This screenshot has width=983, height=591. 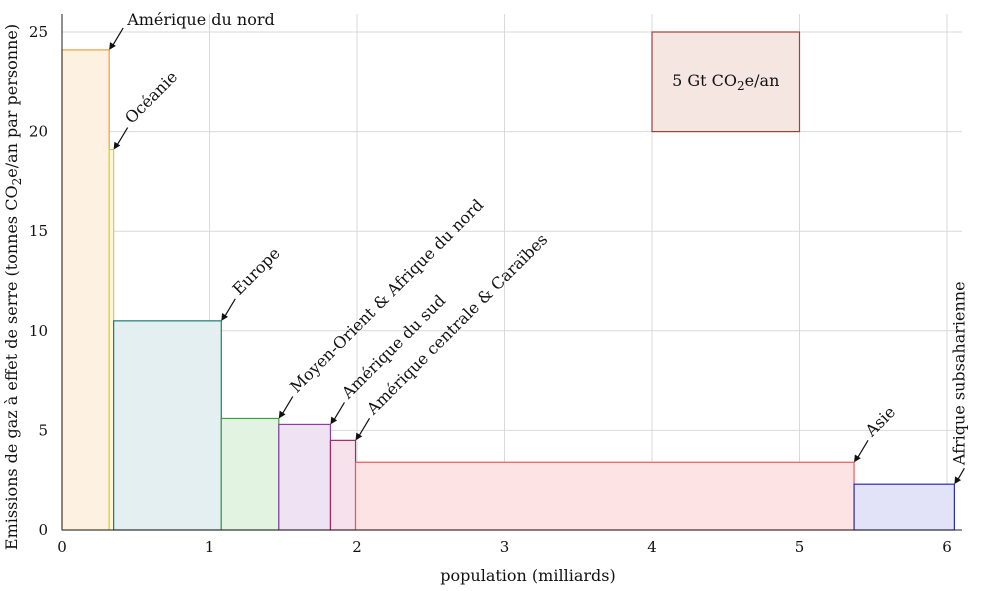 I want to click on legend-box, so click(x=726, y=82).